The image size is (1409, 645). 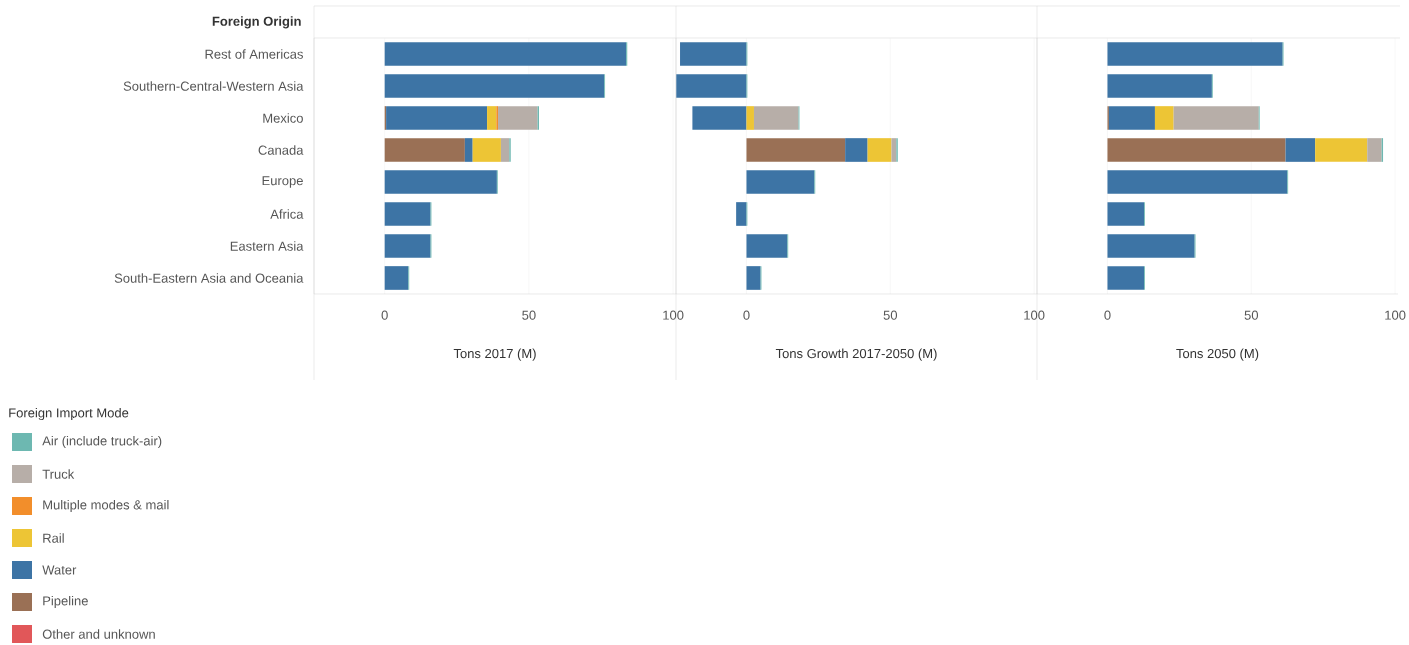 I want to click on y-tick-label: South-Eastern Asia and Oceania, so click(x=209, y=278).